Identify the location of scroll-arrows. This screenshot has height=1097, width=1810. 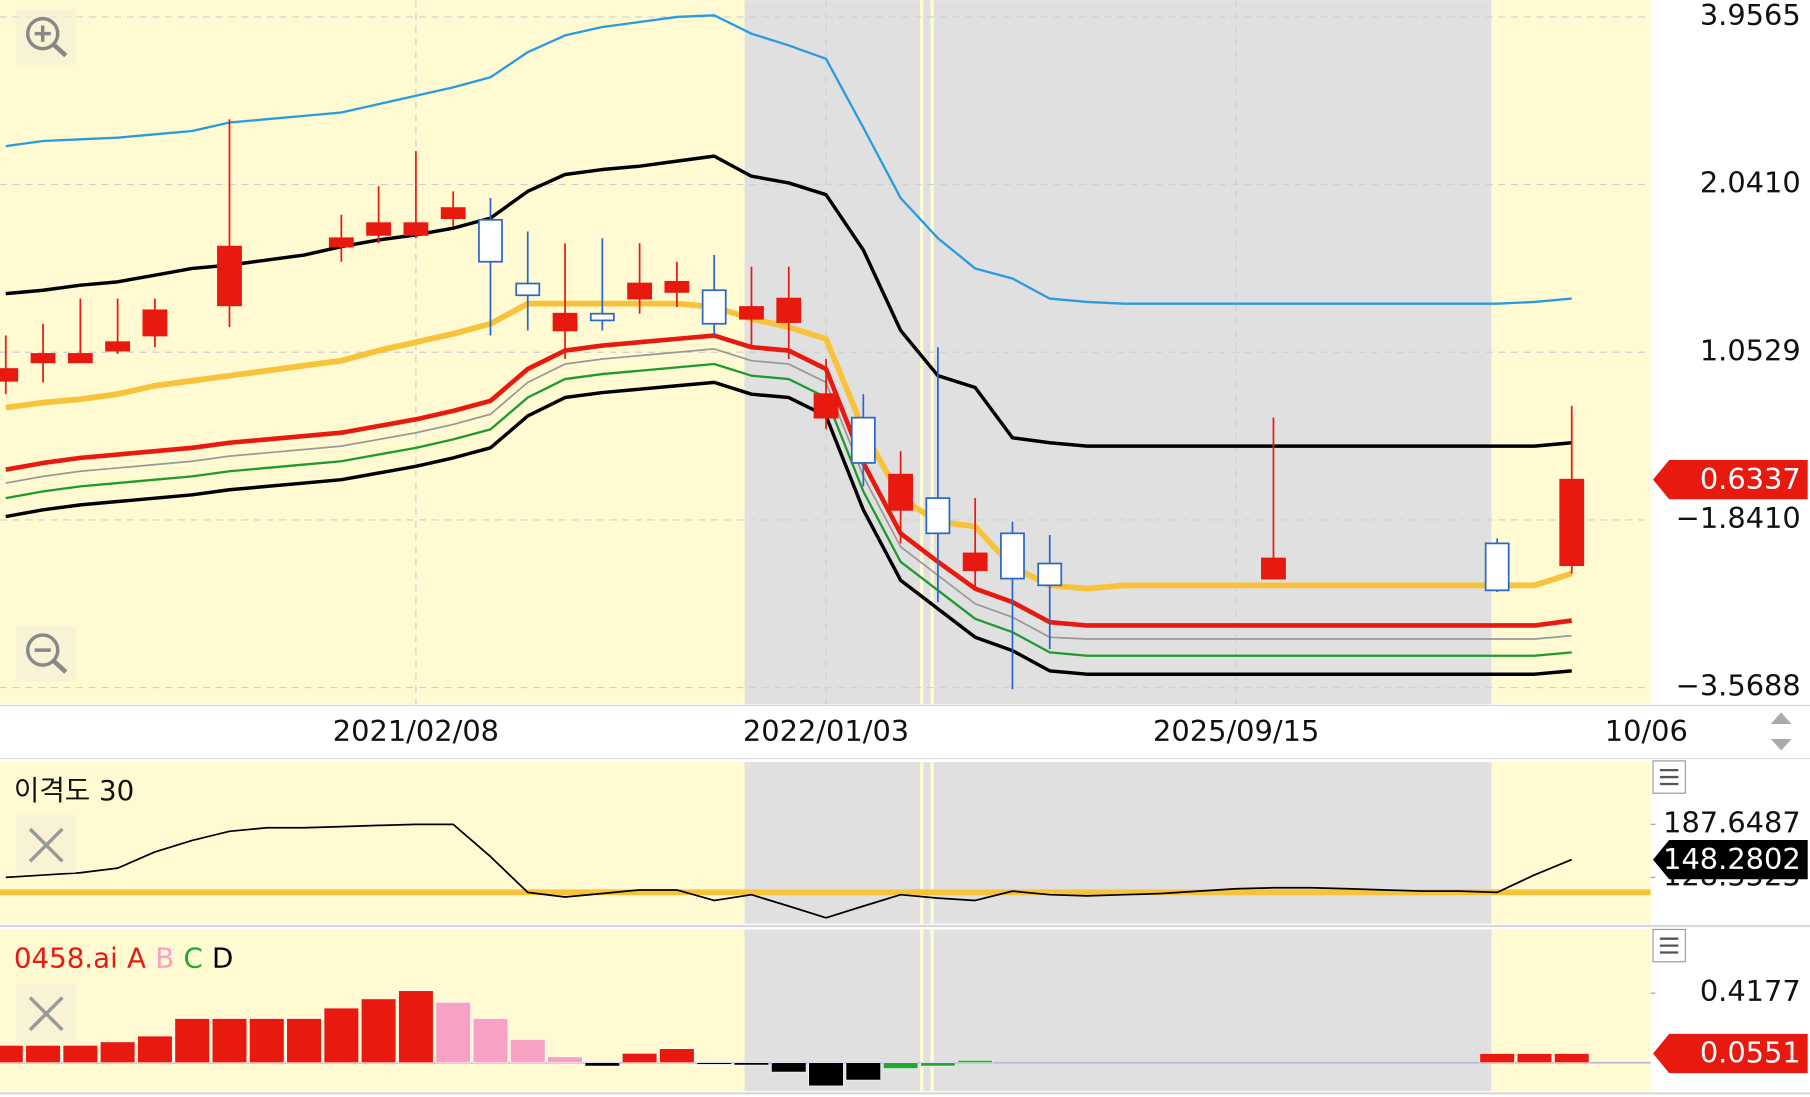
(1781, 731).